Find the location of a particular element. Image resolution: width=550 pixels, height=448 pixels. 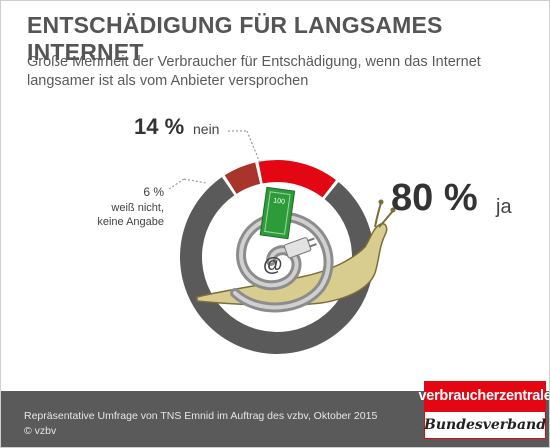

label-weiss-nicht-line2: keine Angabe is located at coordinates (130, 222).